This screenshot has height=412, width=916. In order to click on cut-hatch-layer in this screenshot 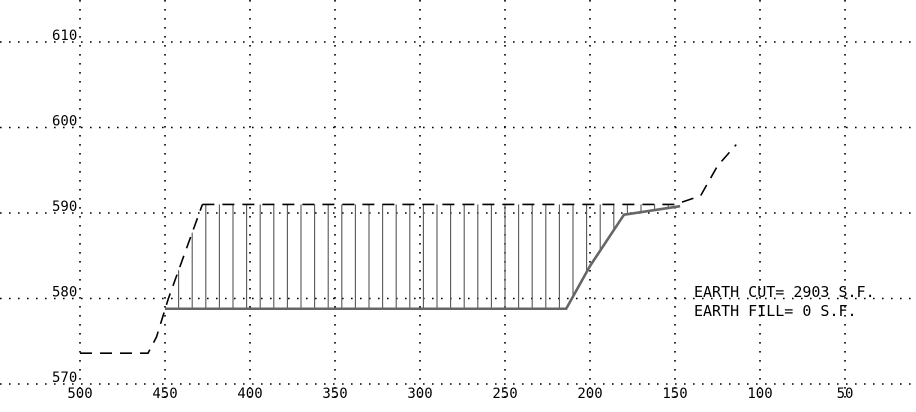, I will do `click(423, 256)`.